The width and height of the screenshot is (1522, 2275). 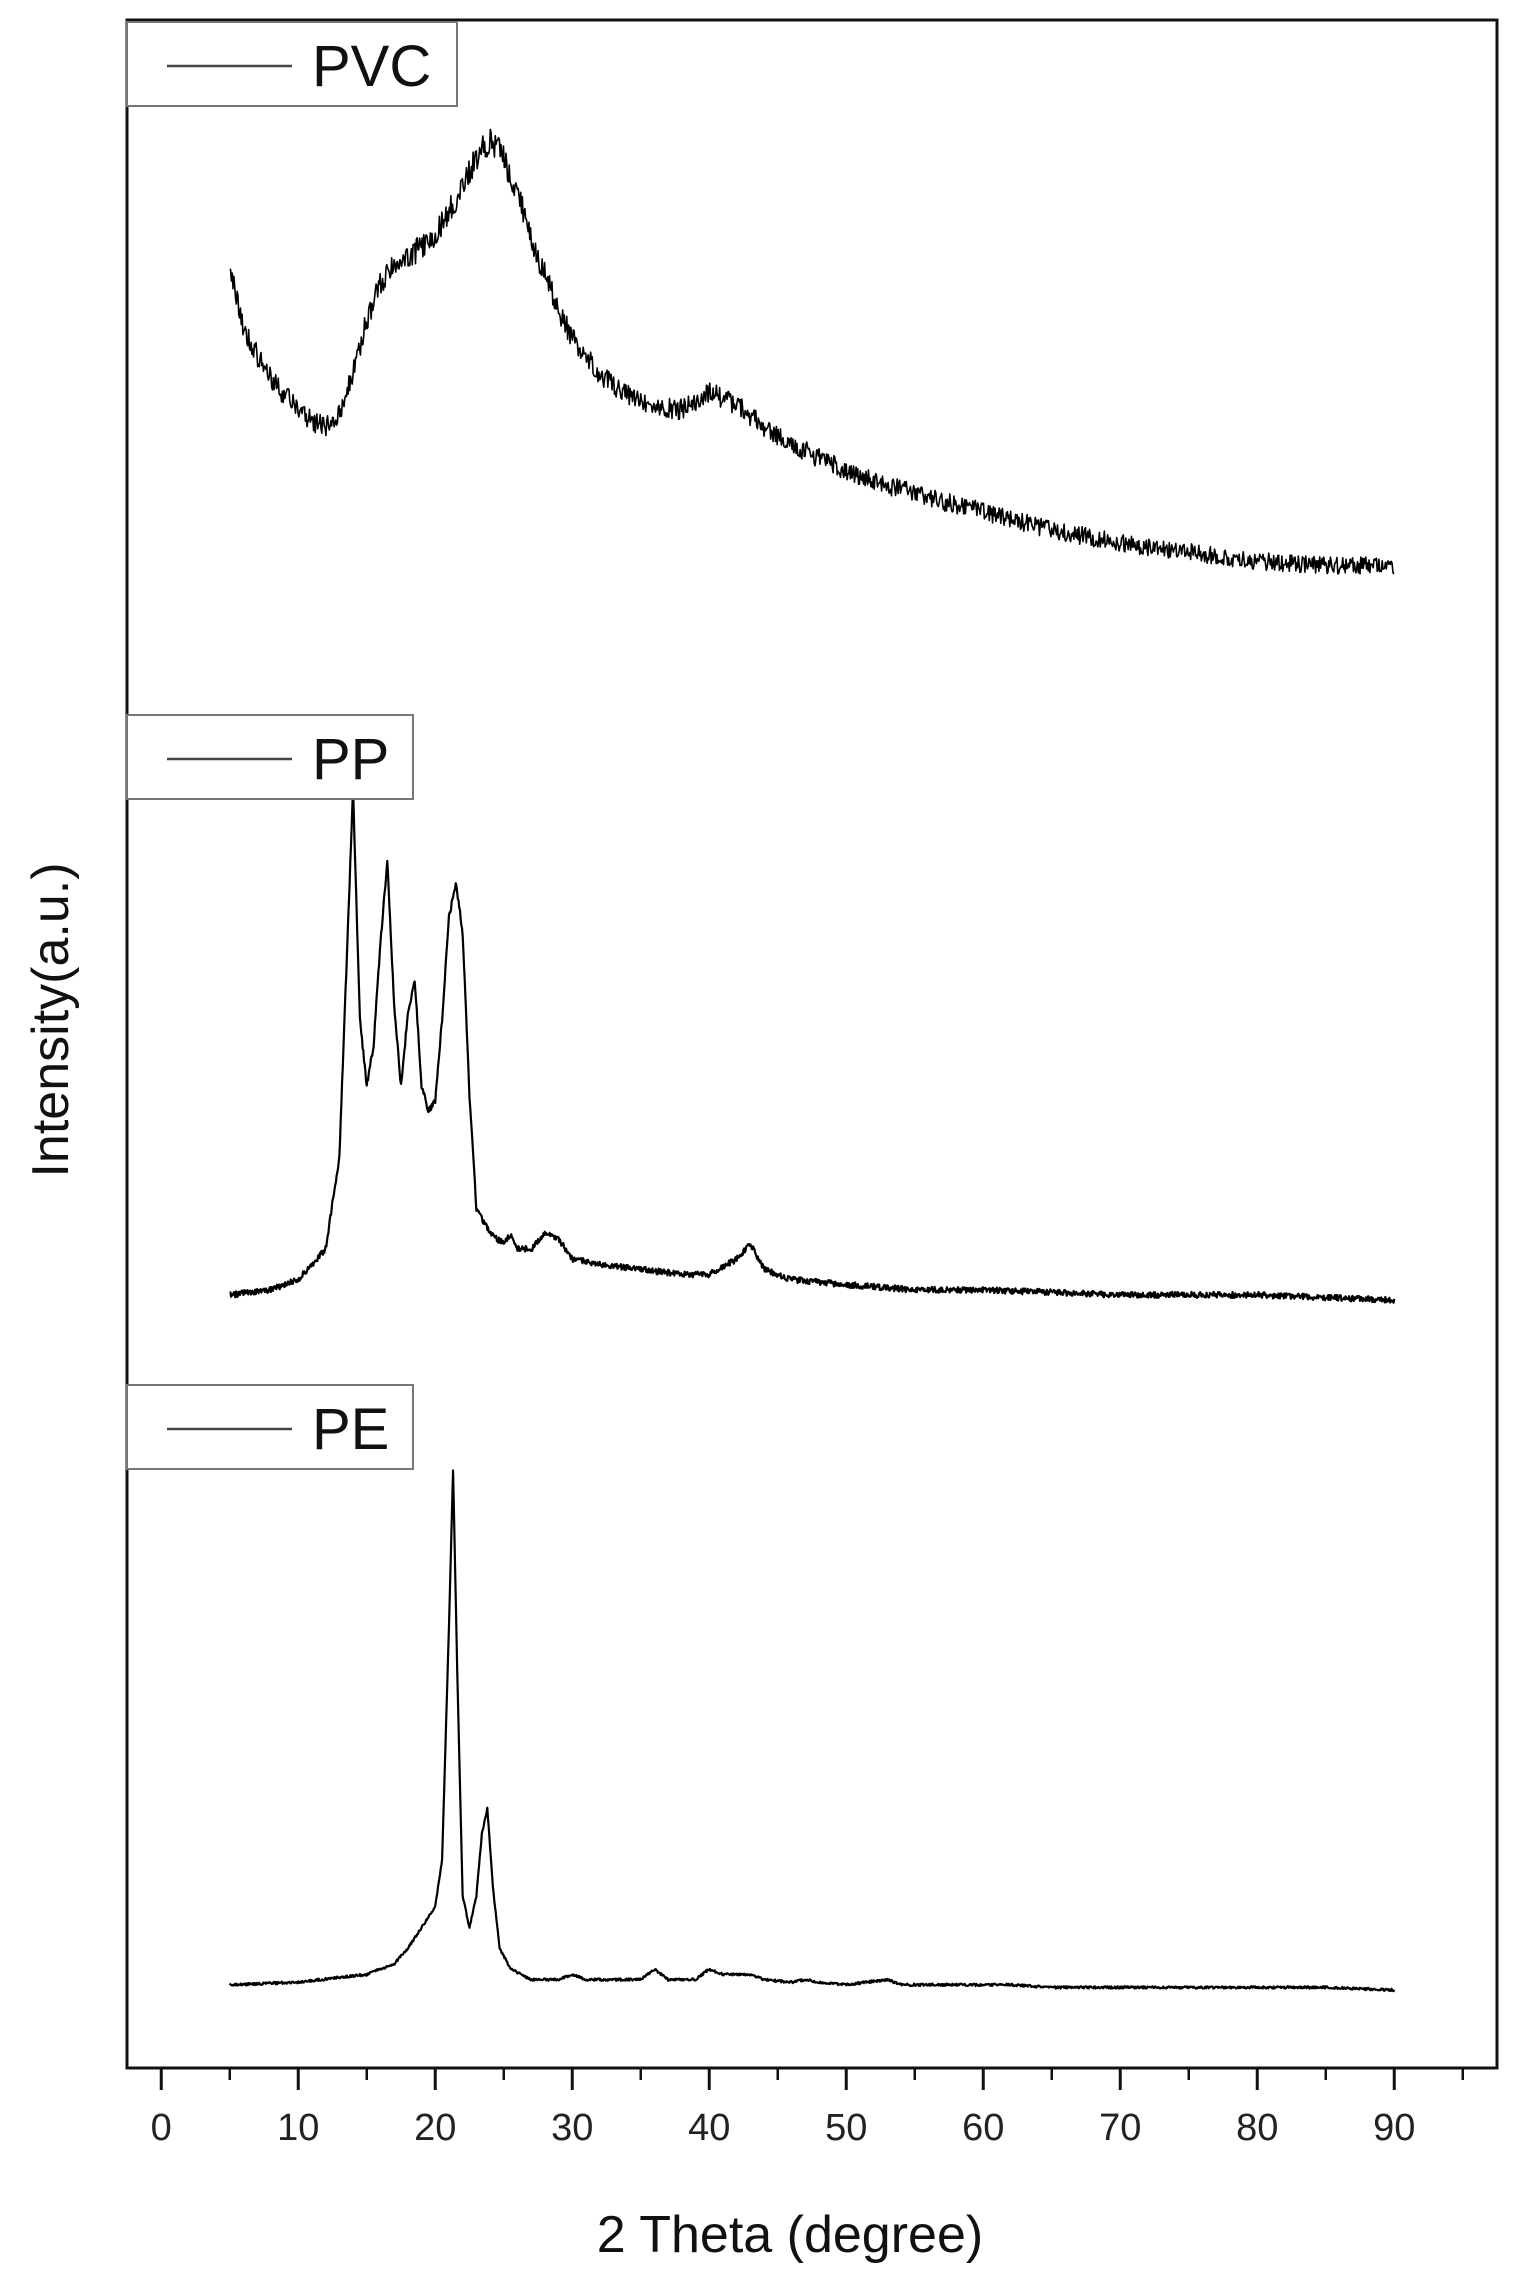 I want to click on x-tick-label: 20, so click(x=435, y=2128).